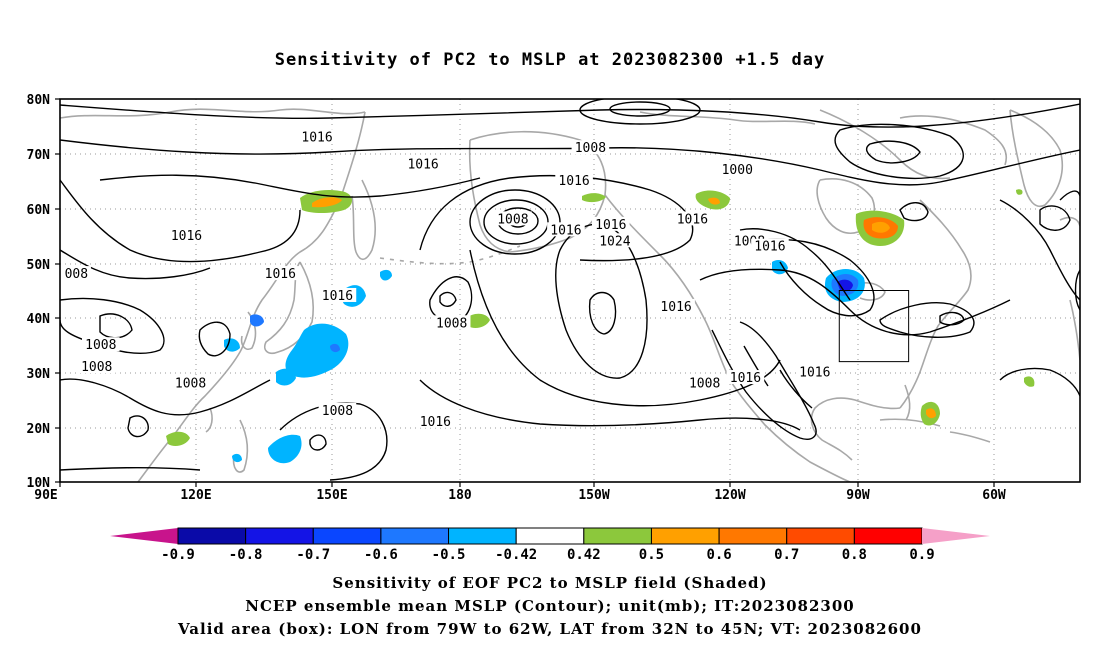 The width and height of the screenshot is (1100, 650). Describe the element at coordinates (921, 555) in the screenshot. I see `colorbar-label: 0.9` at that location.